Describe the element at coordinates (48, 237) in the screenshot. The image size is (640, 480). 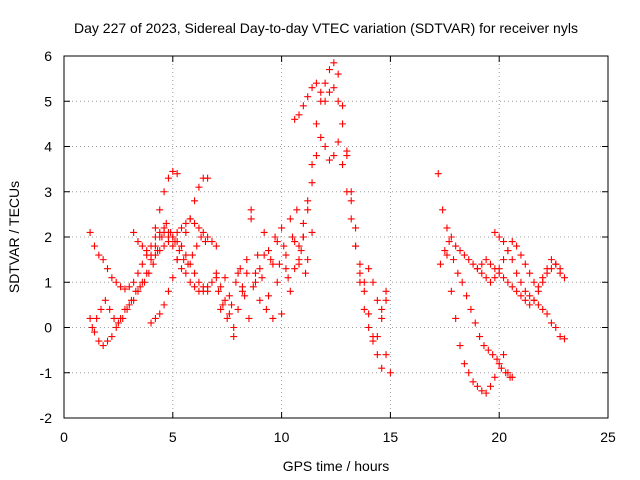
I see `y-tick-label: 2` at that location.